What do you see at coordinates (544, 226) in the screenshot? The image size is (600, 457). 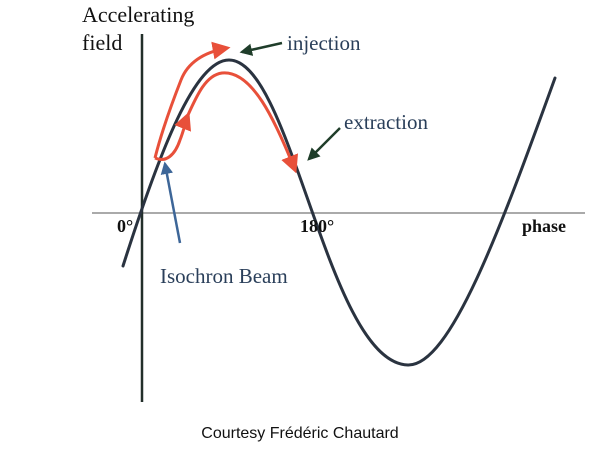 I see `x-axis-label: phase` at bounding box center [544, 226].